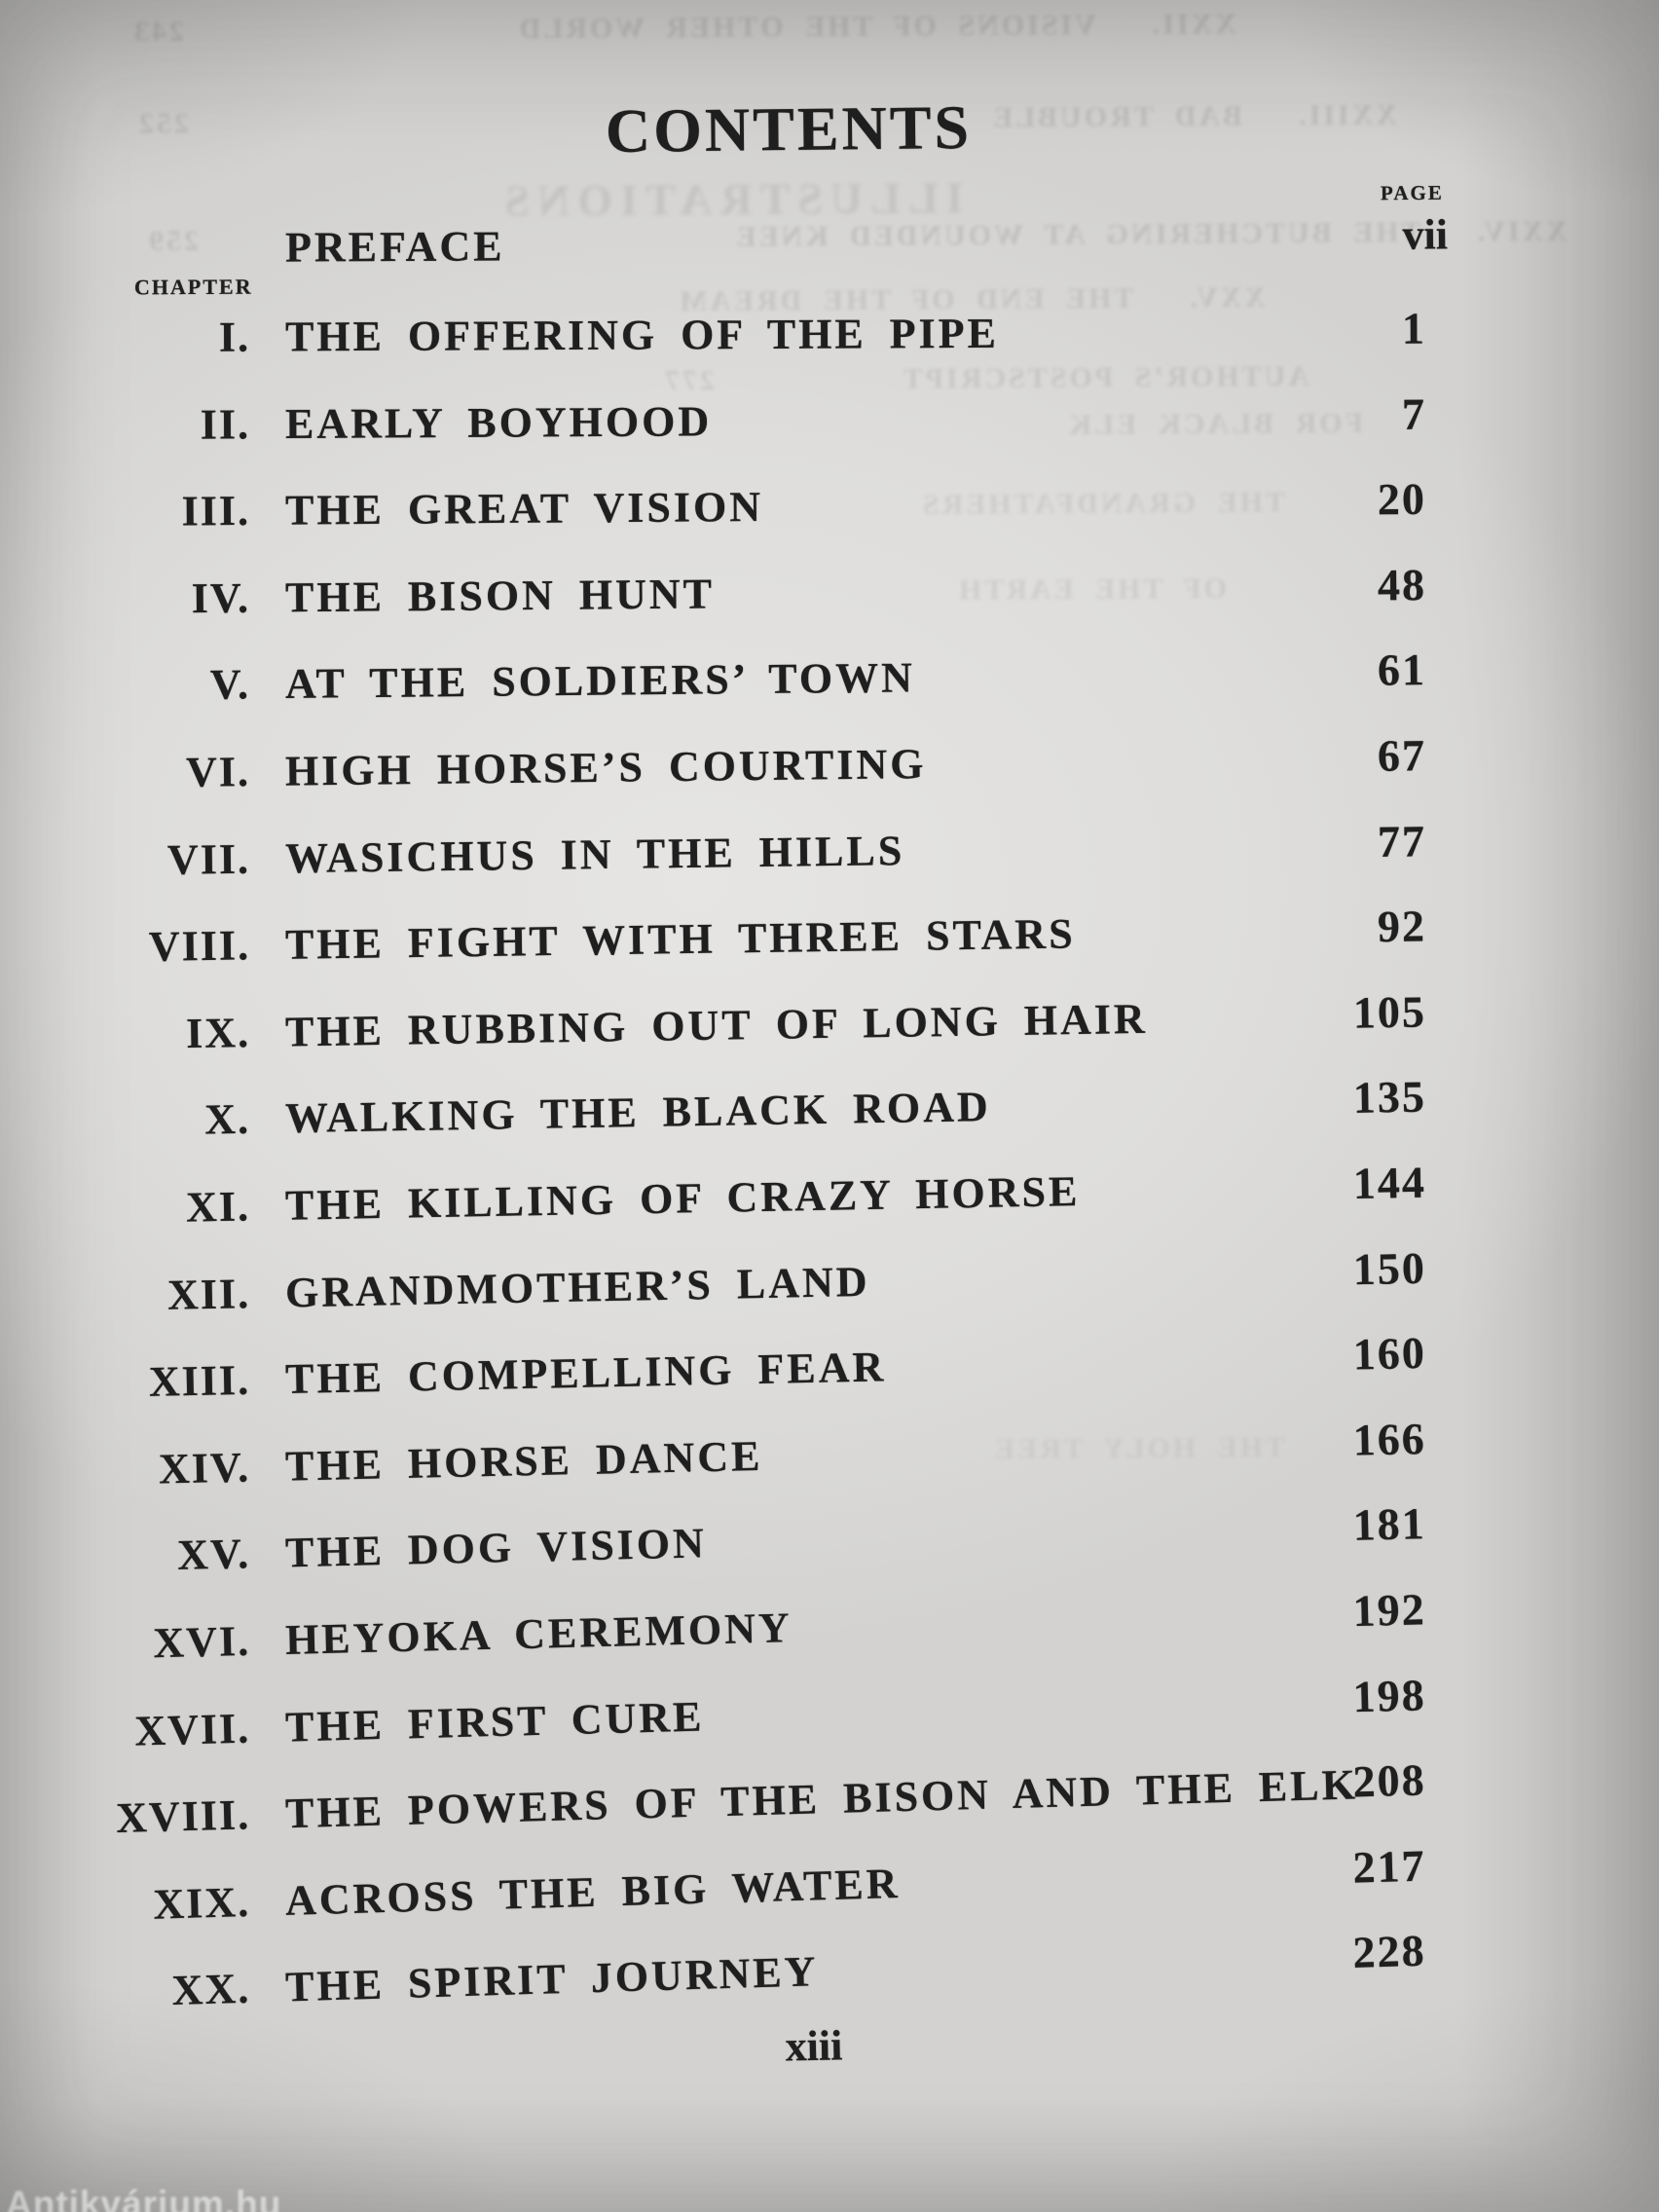 This screenshot has height=2212, width=1659. I want to click on chapter-title: HIGH HORSE’S COURTING, so click(605, 767).